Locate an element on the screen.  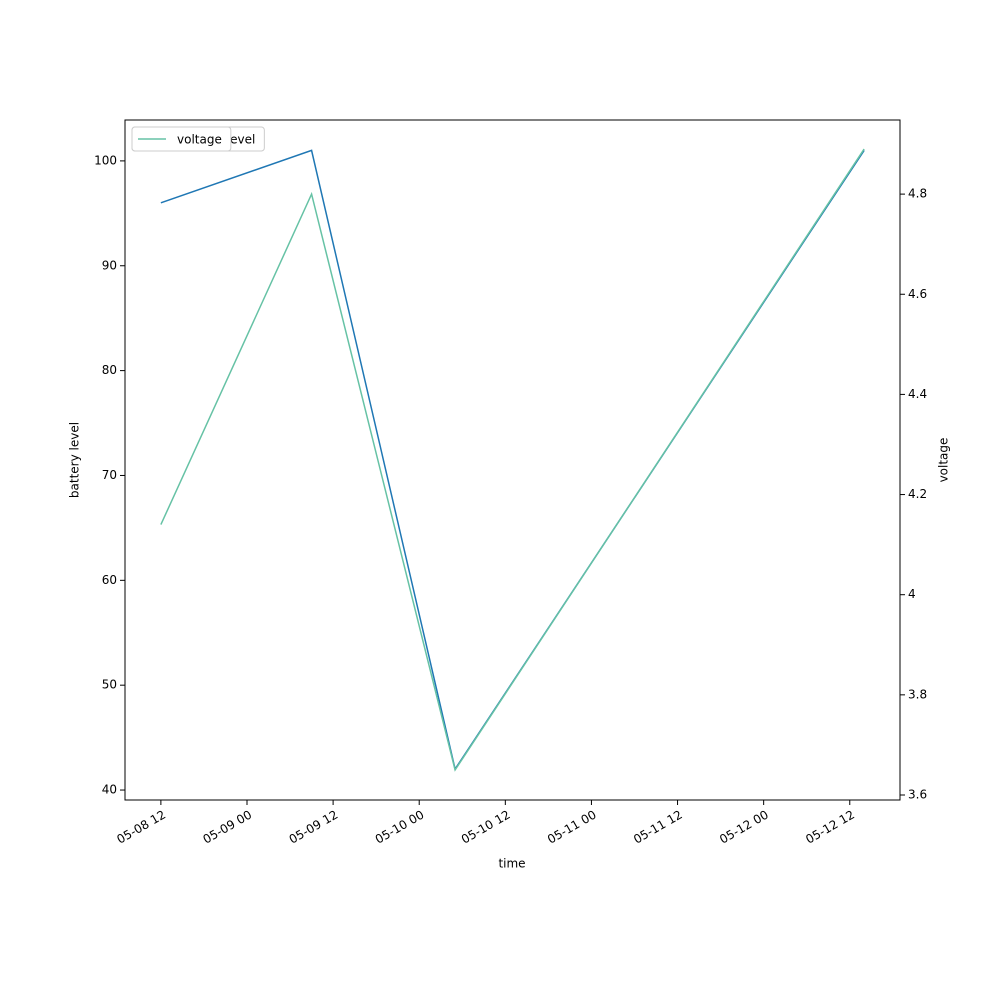
x-axis-label: time is located at coordinates (511, 864).